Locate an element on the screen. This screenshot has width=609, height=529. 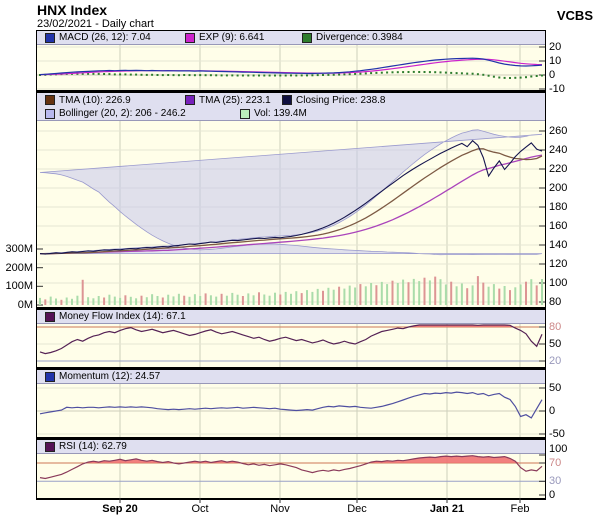
x-axis-label: Dec is located at coordinates (357, 509).